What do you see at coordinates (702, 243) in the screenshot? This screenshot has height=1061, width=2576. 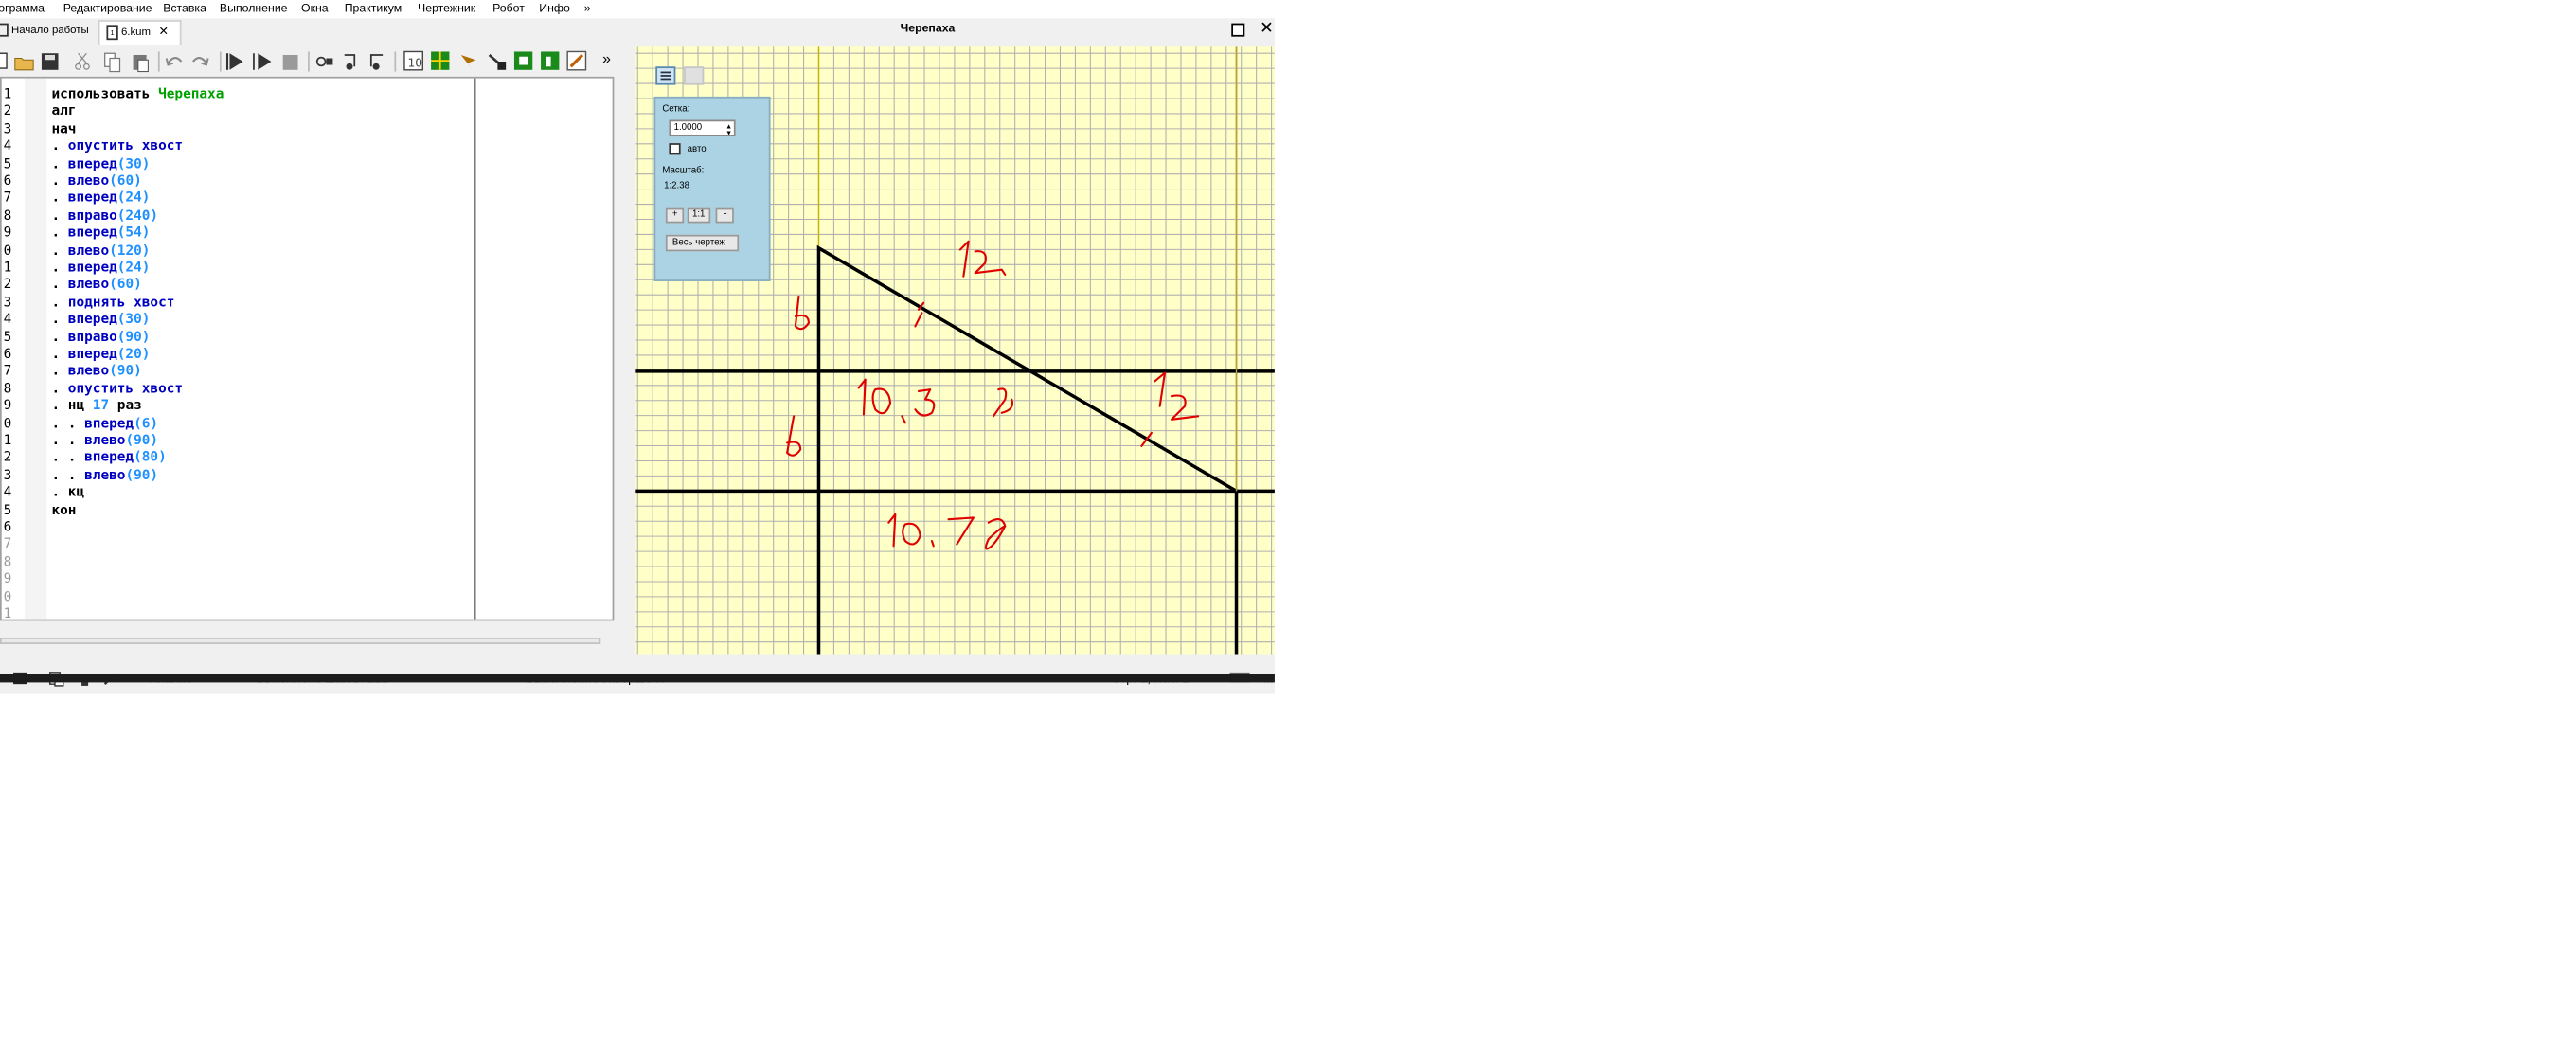 I see `fit-drawing-button: Весь чертеж` at bounding box center [702, 243].